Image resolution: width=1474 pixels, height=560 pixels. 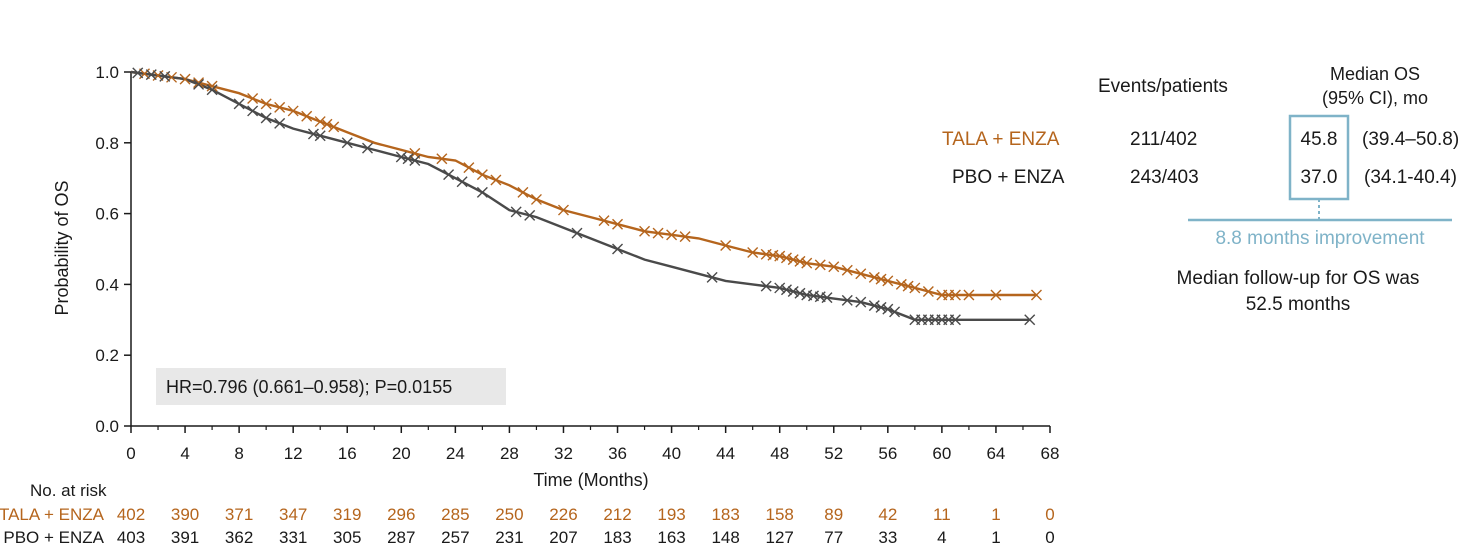 What do you see at coordinates (107, 143) in the screenshot?
I see `y-tick-label: 0.8` at bounding box center [107, 143].